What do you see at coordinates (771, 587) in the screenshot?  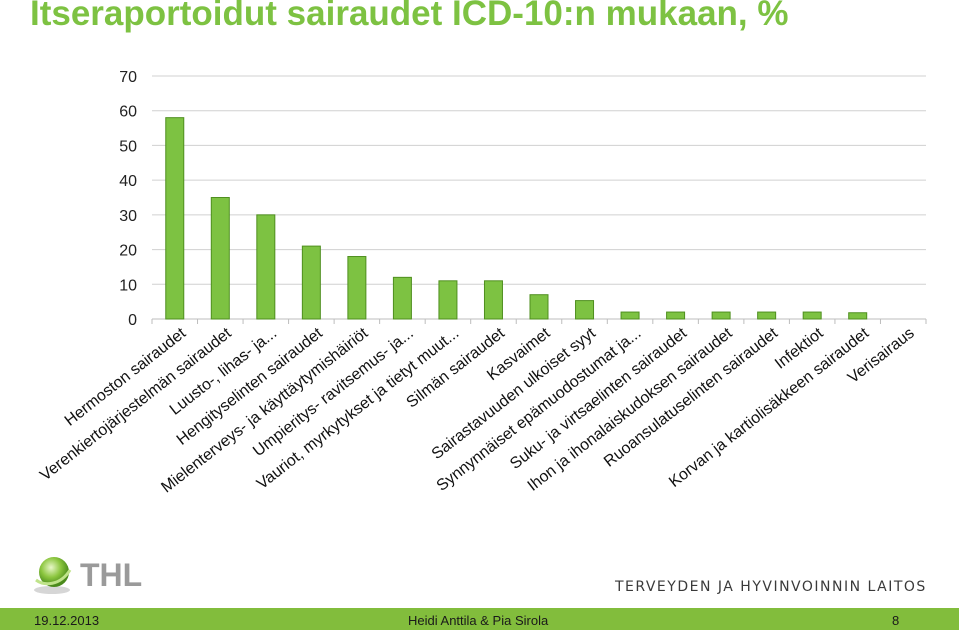 I see `institute-name: TERVEYDEN JA HYVINVOINNIN LAITOS` at bounding box center [771, 587].